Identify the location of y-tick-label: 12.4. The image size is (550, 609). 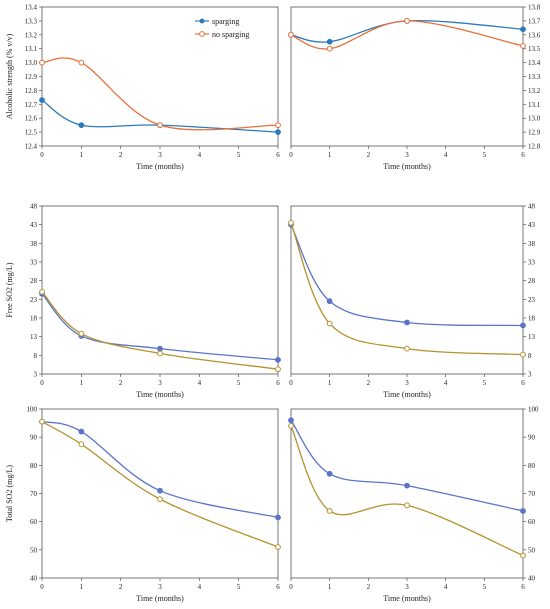
(31, 147).